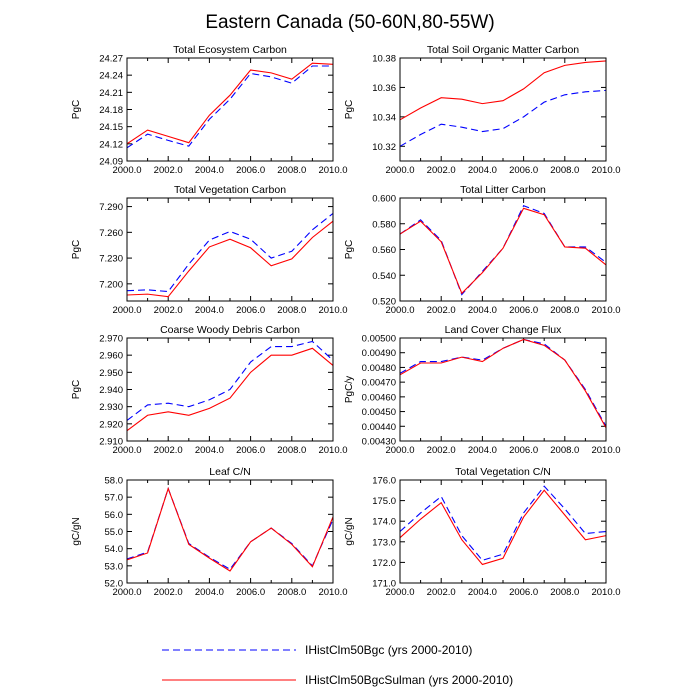  I want to click on y-tick-label: 7.260, so click(111, 233).